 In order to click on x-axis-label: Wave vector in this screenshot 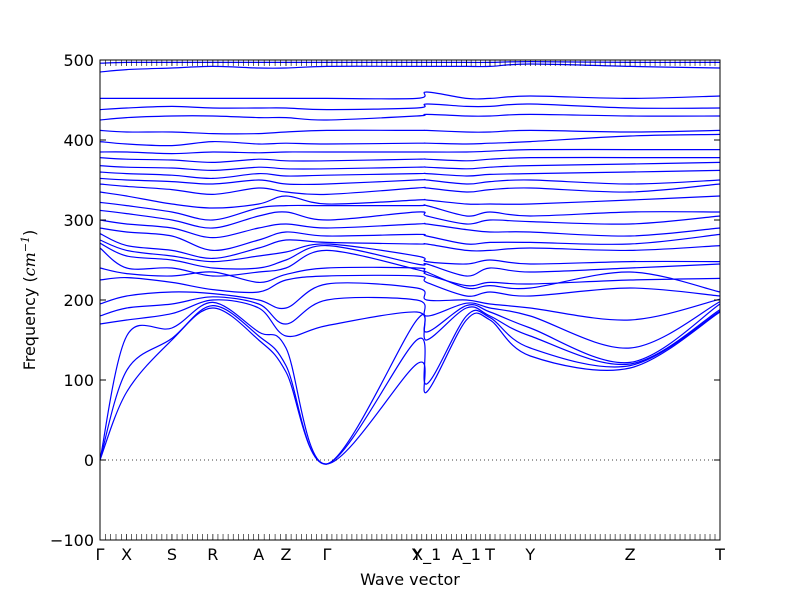, I will do `click(410, 579)`.